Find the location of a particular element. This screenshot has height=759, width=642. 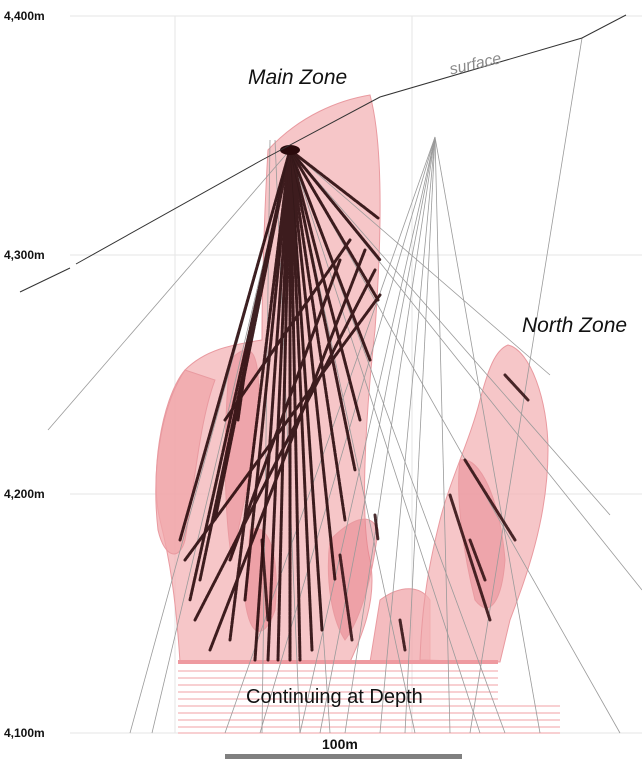

scale-label: 100m is located at coordinates (340, 744).